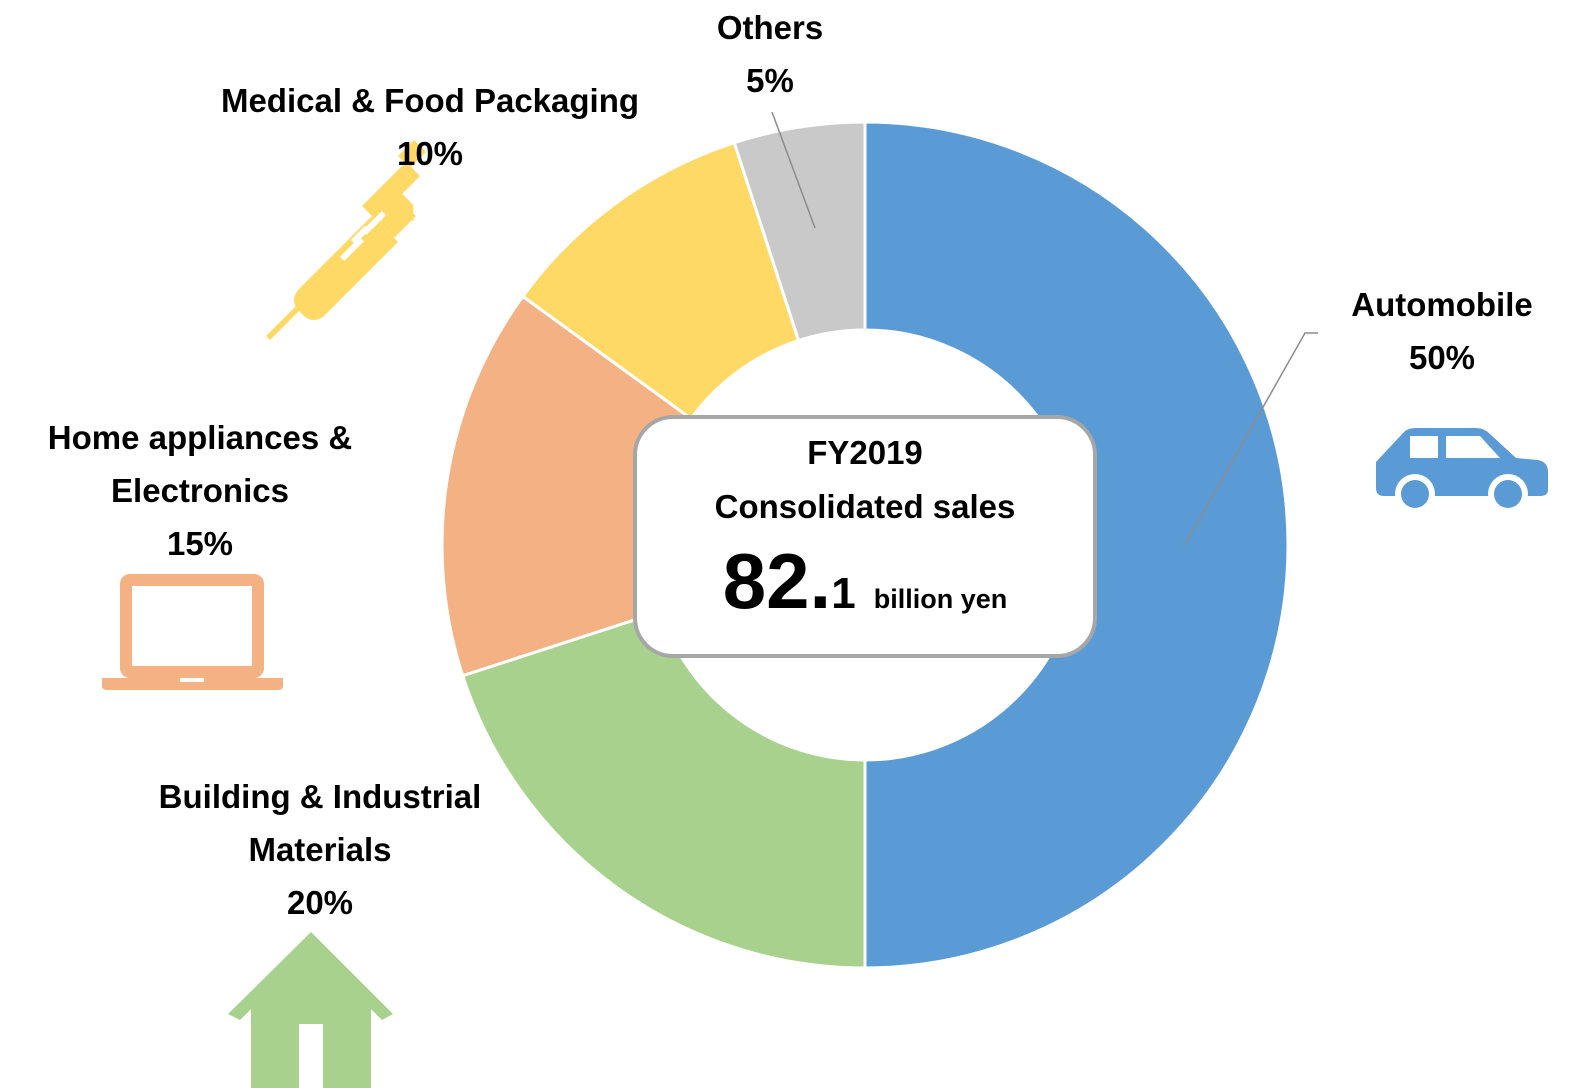  Describe the element at coordinates (200, 543) in the screenshot. I see `value-label: 15%` at that location.